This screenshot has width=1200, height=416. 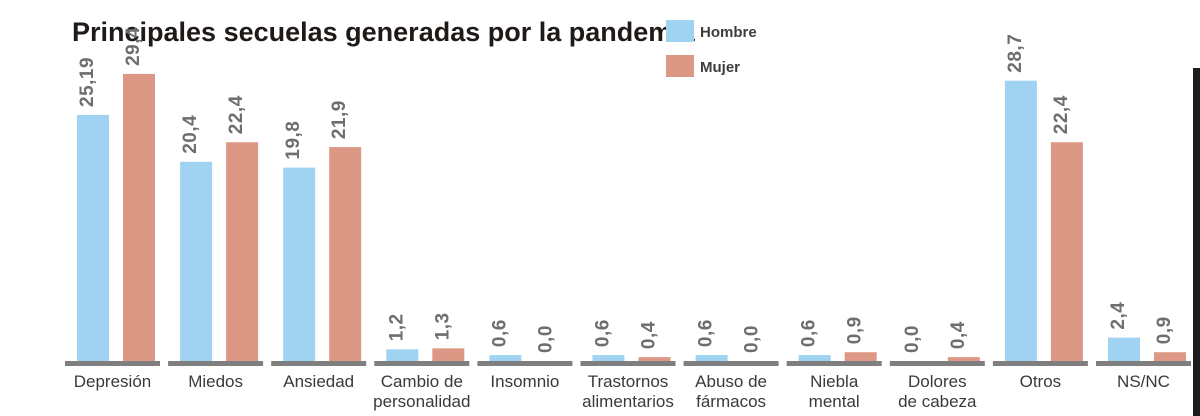 What do you see at coordinates (1124, 349) in the screenshot?
I see `bar-hombre-ns-nc` at bounding box center [1124, 349].